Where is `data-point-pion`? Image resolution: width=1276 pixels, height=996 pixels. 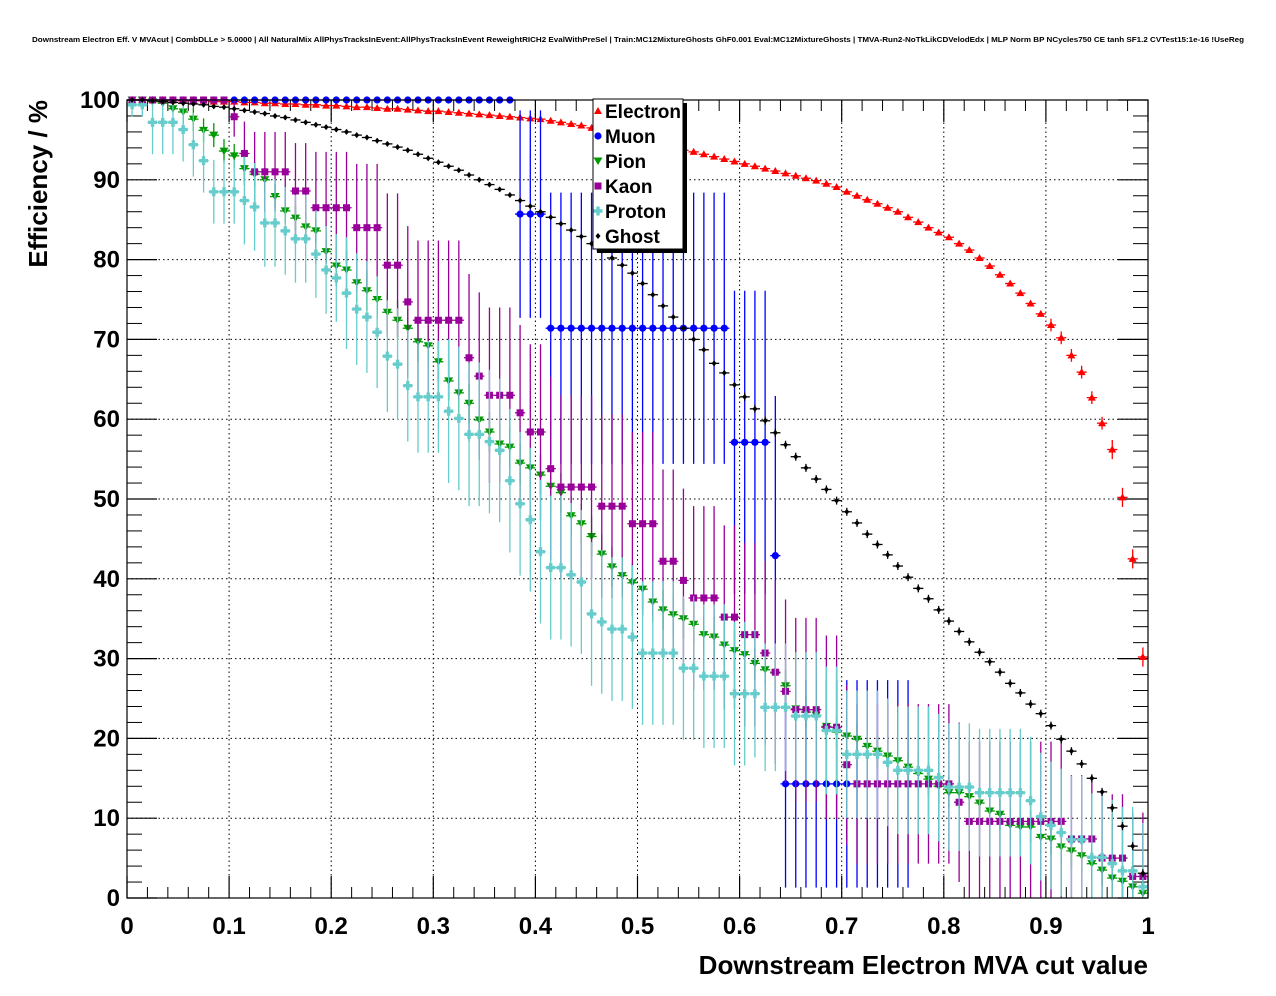 data-point-pion is located at coordinates (224, 151).